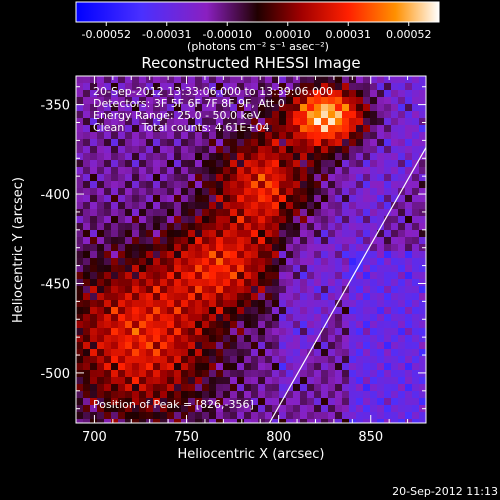 This screenshot has width=500, height=500. Describe the element at coordinates (55, 374) in the screenshot. I see `y-tick-label: -500` at that location.